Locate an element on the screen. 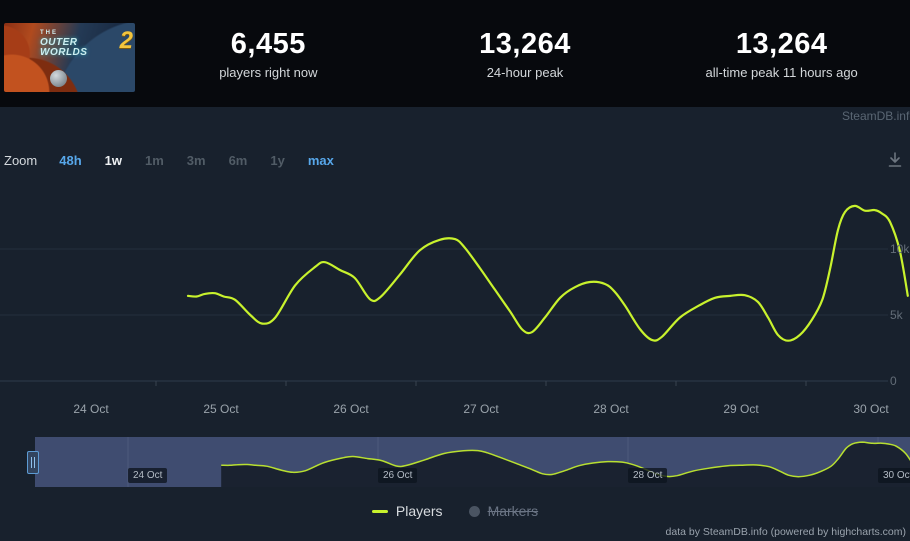 This screenshot has width=910, height=541. chart-legend: Players Markers is located at coordinates (455, 511).